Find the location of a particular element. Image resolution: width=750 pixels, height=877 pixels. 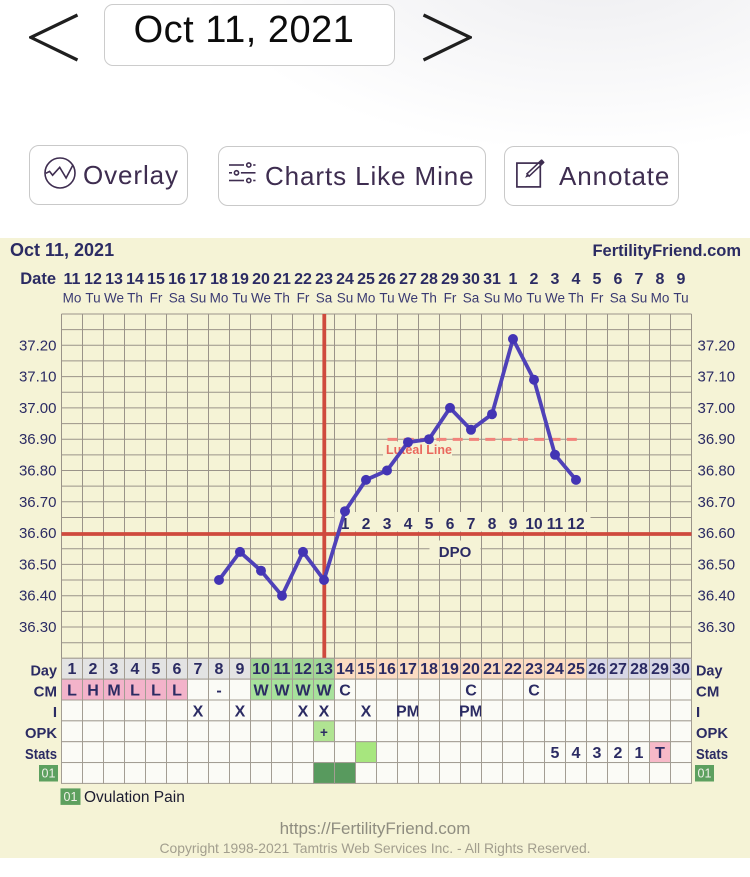

svg-text: 36.70 is located at coordinates (717, 502).